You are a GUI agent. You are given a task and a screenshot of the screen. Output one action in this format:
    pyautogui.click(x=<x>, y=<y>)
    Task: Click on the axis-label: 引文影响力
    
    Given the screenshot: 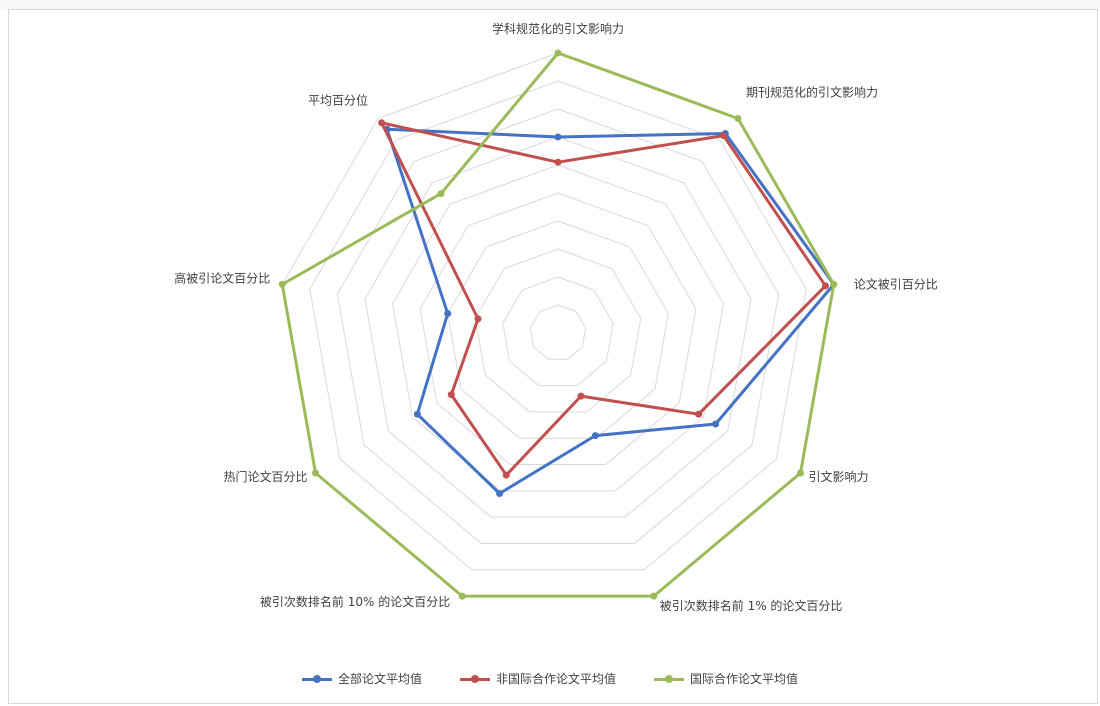 What is the action you would take?
    pyautogui.click(x=838, y=476)
    